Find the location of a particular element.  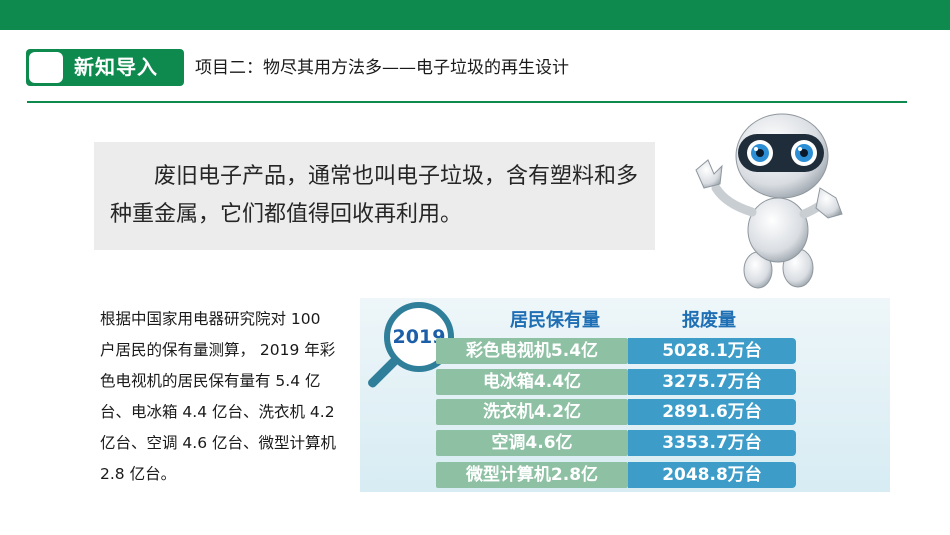

intro-text: 废旧电子产品，通常也叫电子垃圾，含有塑料和多种重金属，它们都值得回收再利用。 is located at coordinates (374, 195).